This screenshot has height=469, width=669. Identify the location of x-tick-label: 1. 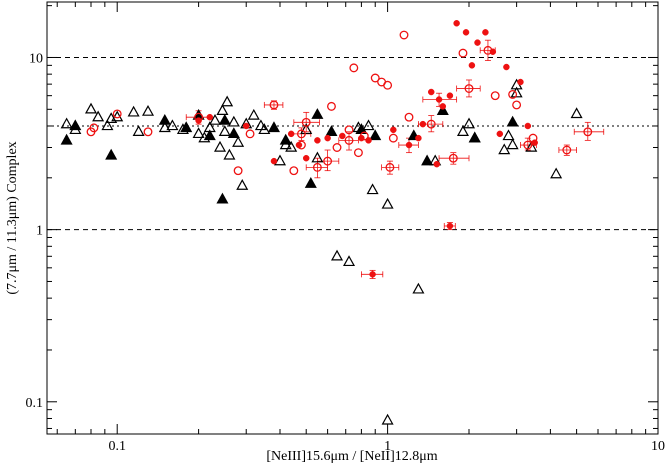
(387, 446).